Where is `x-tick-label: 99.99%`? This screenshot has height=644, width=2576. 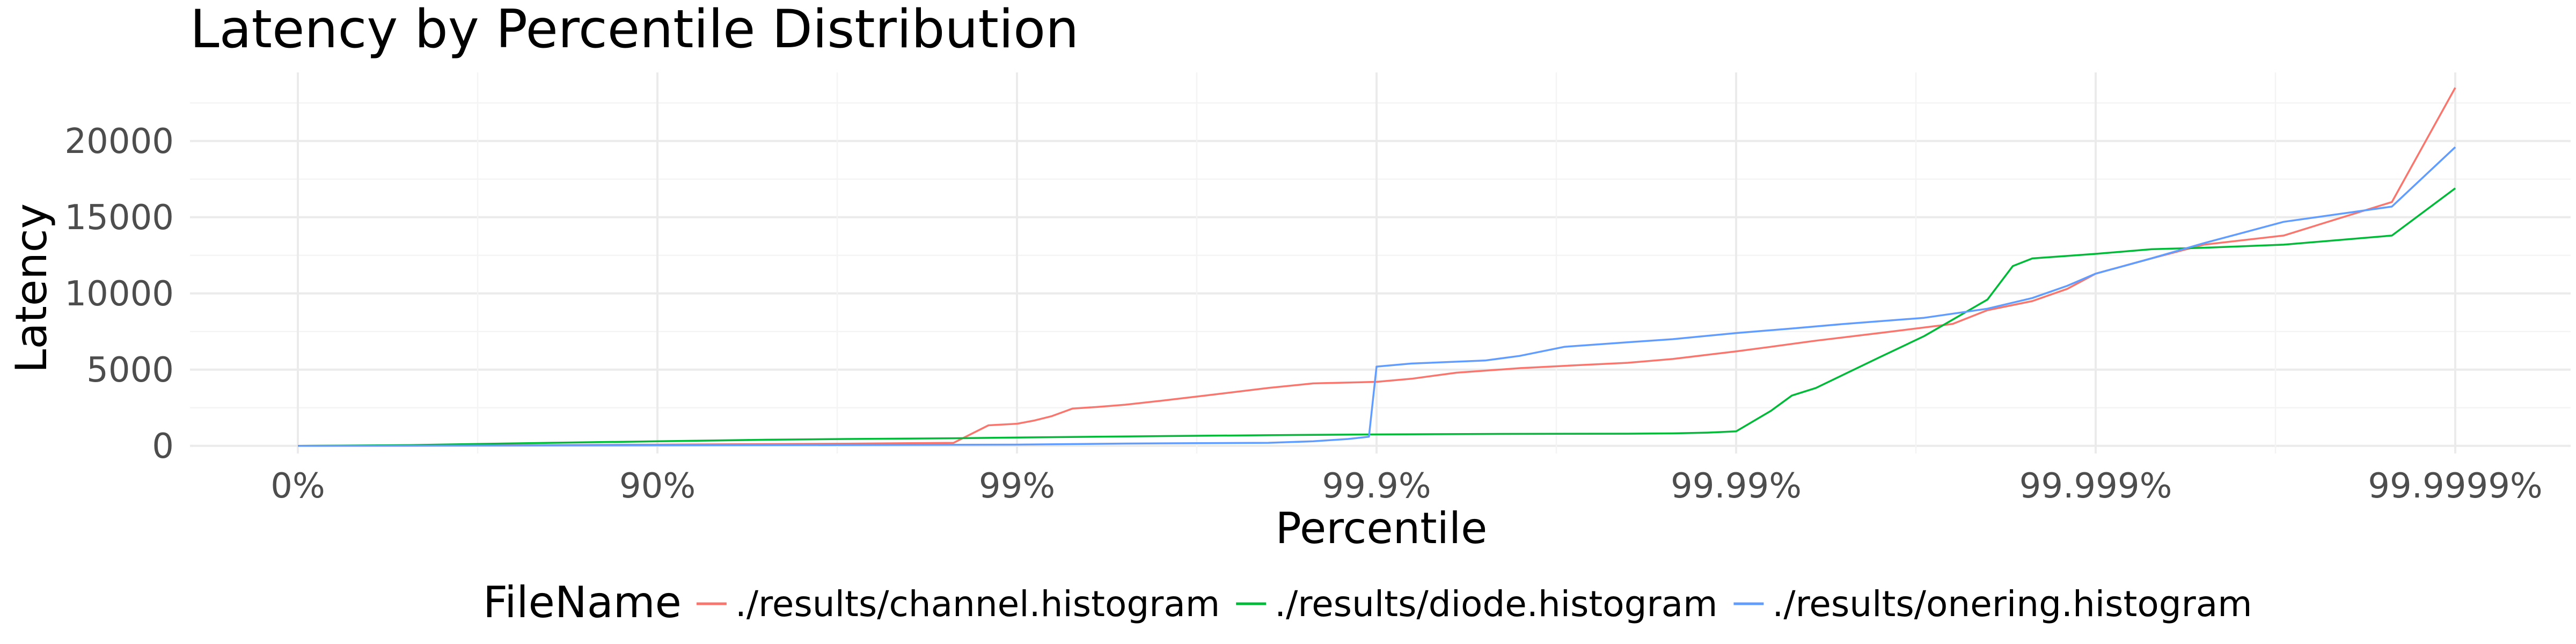
x-tick-label: 99.99% is located at coordinates (1736, 486).